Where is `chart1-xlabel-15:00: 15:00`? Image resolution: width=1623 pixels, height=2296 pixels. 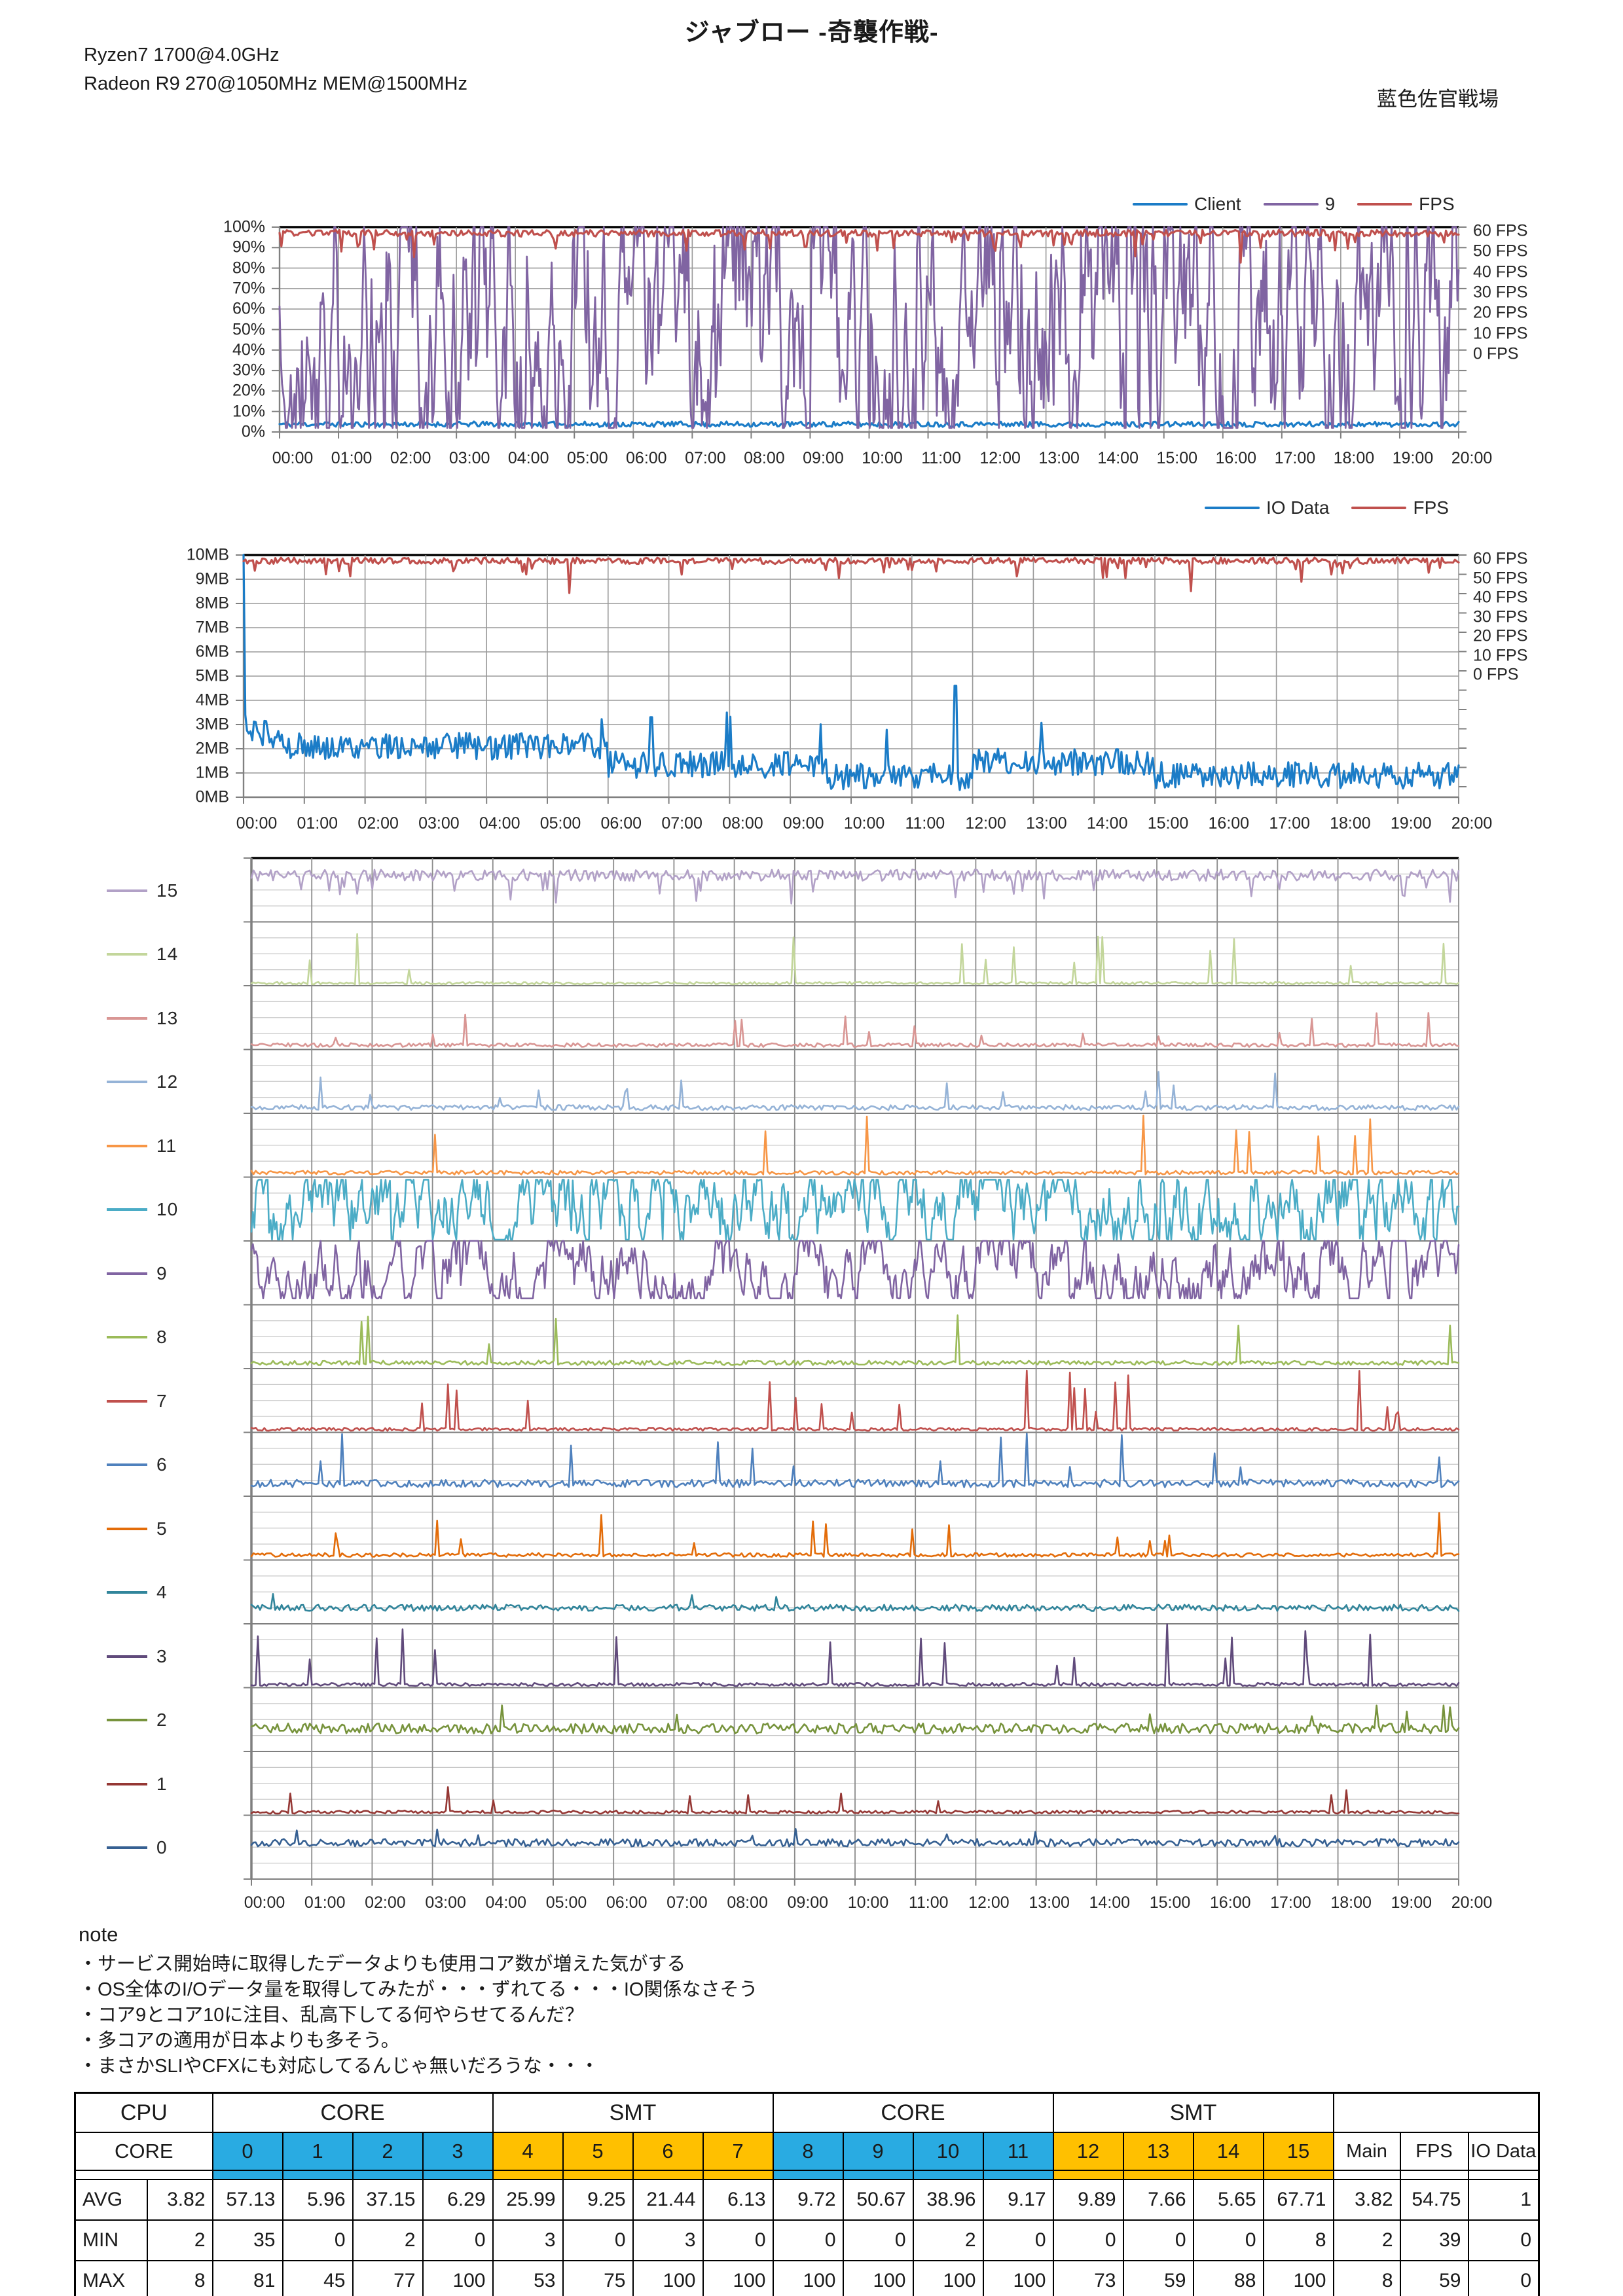 chart1-xlabel-15:00: 15:00 is located at coordinates (1177, 458).